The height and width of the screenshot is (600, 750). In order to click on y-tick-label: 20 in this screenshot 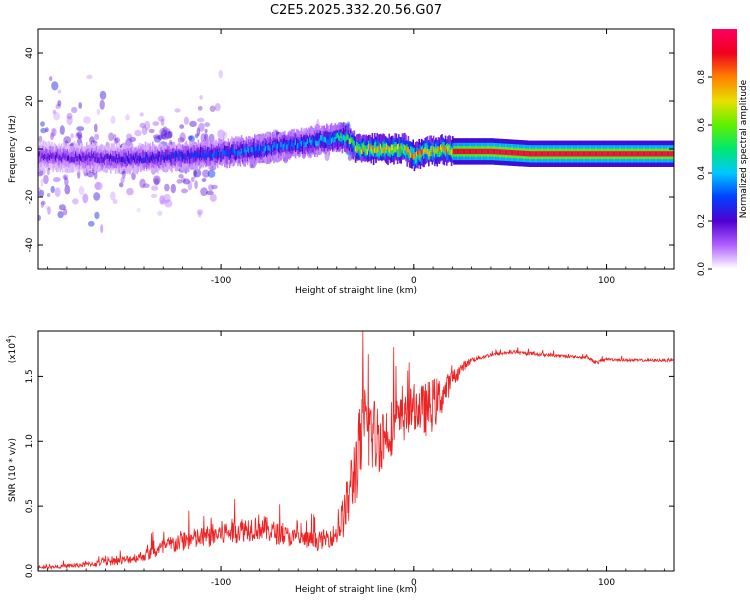, I will do `click(30, 101)`.